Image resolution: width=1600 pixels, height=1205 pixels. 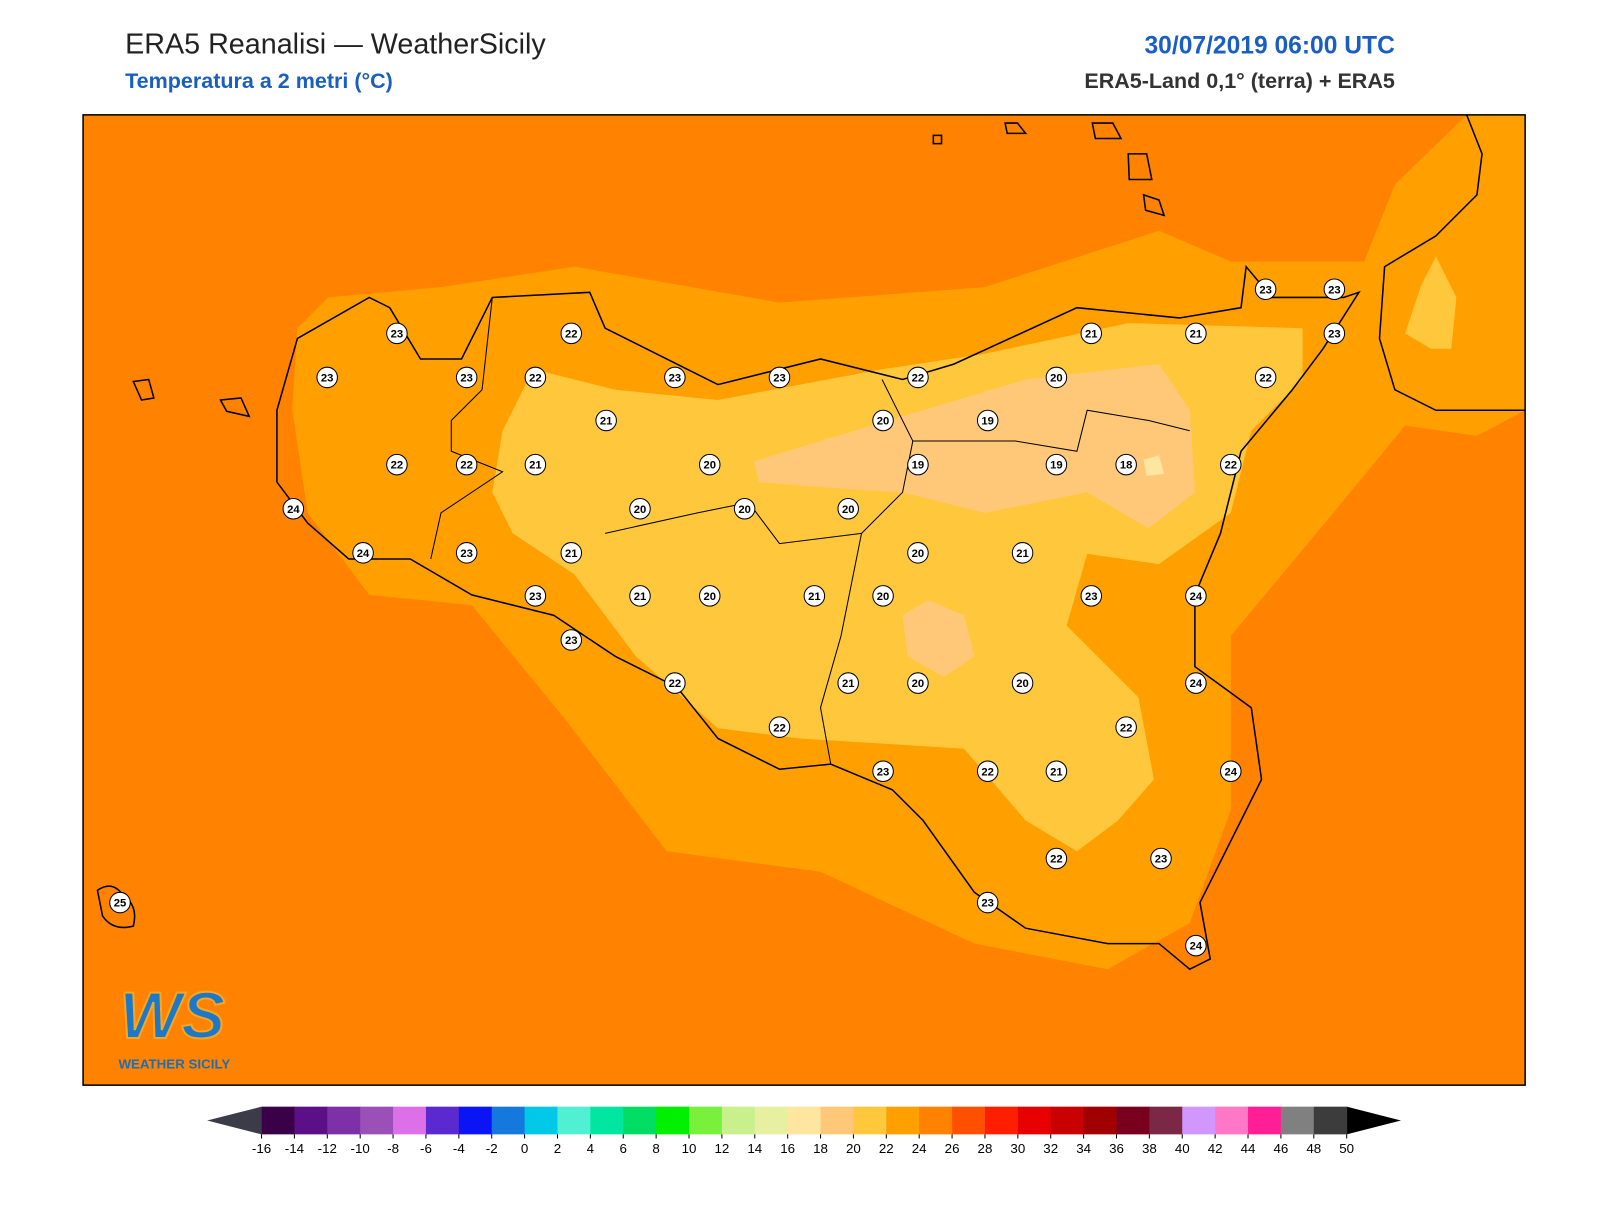 I want to click on colorbar-tick-label: 38, so click(x=1149, y=1148).